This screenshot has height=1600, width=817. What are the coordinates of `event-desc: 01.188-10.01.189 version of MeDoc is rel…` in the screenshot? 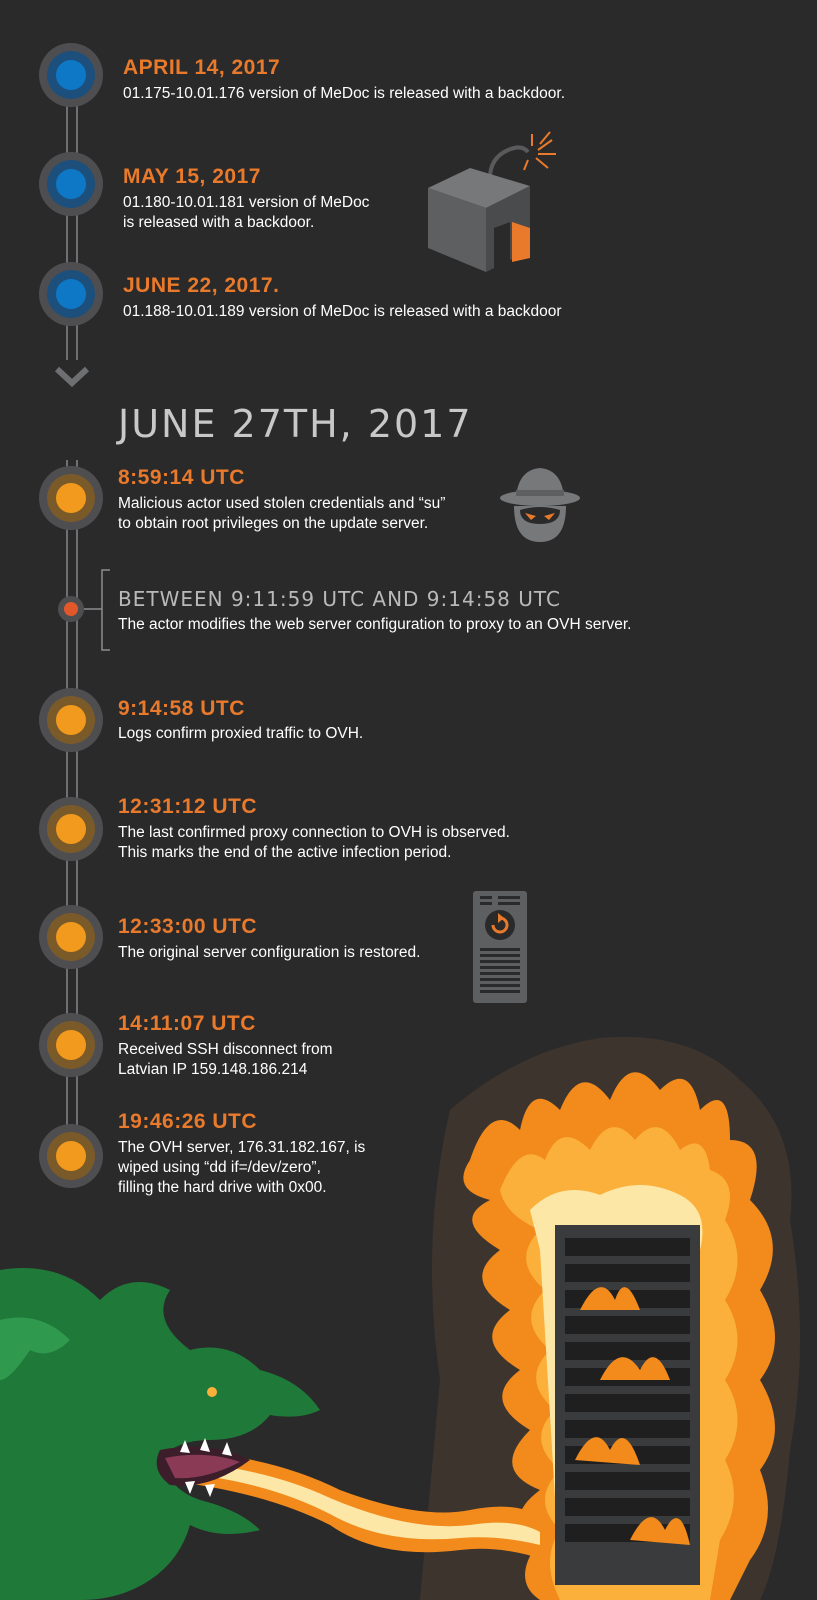 It's located at (342, 311).